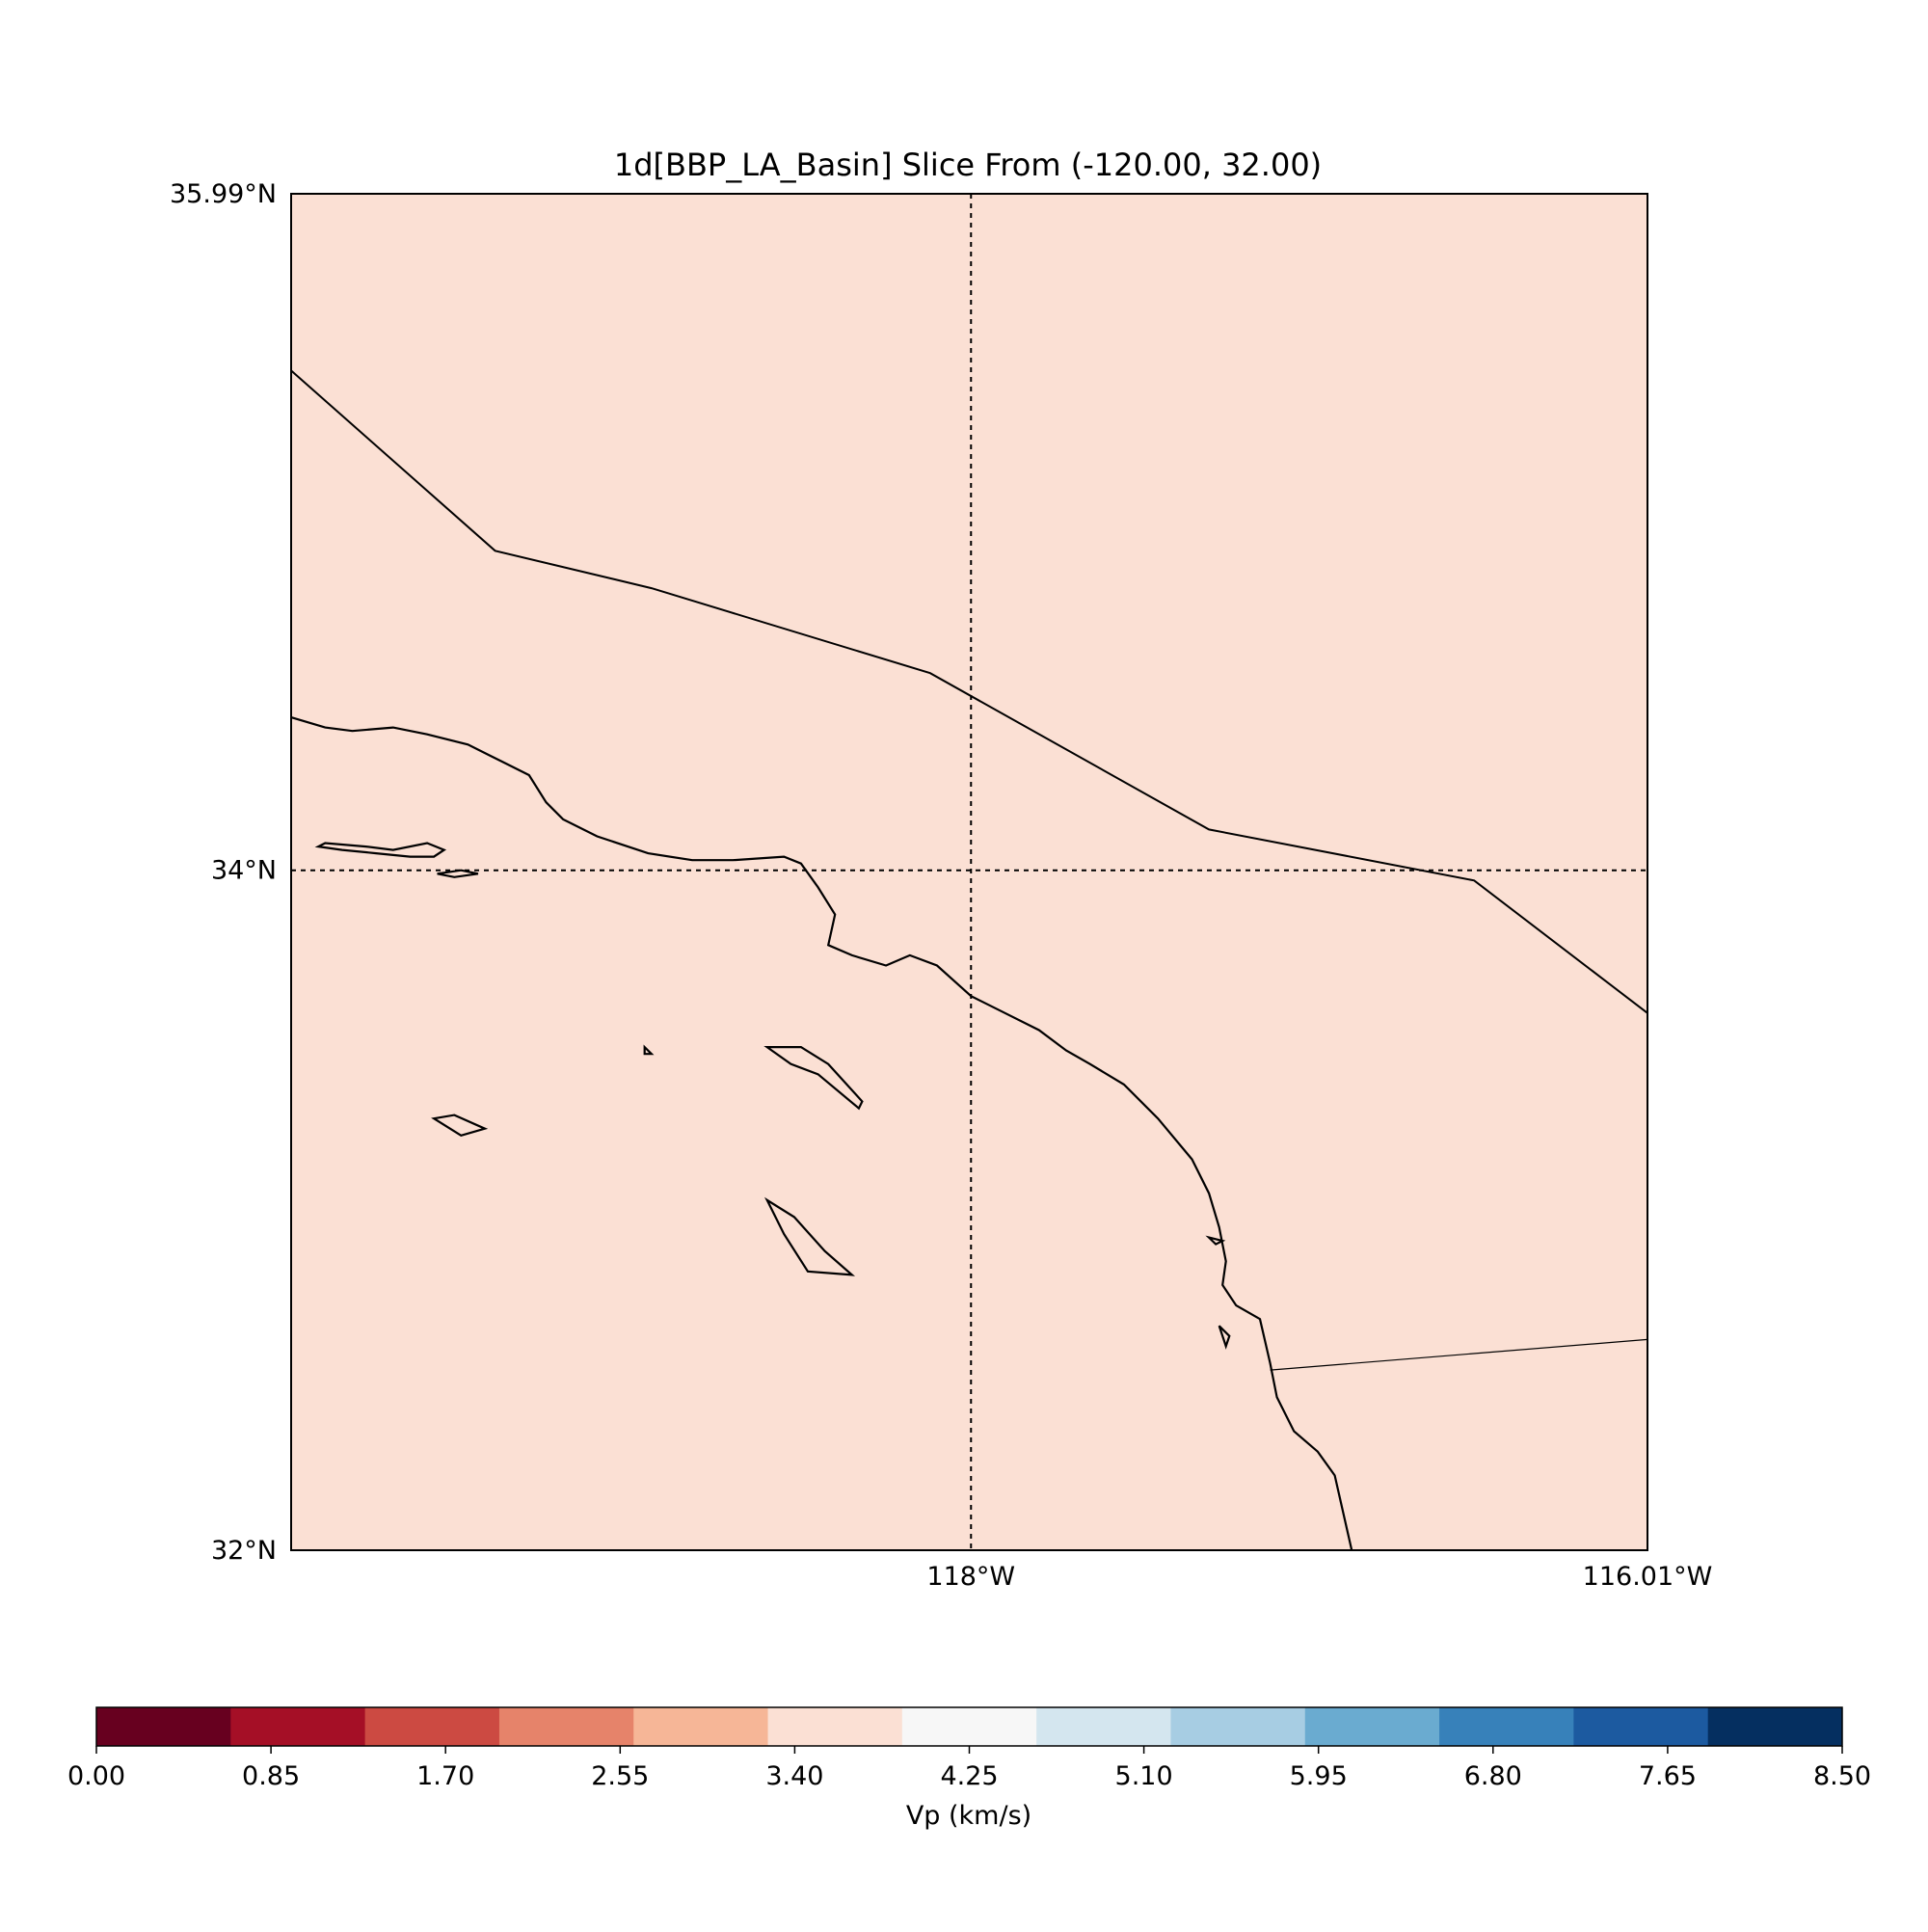 This screenshot has height=1932, width=1928. I want to click on colorbar, so click(969, 1726).